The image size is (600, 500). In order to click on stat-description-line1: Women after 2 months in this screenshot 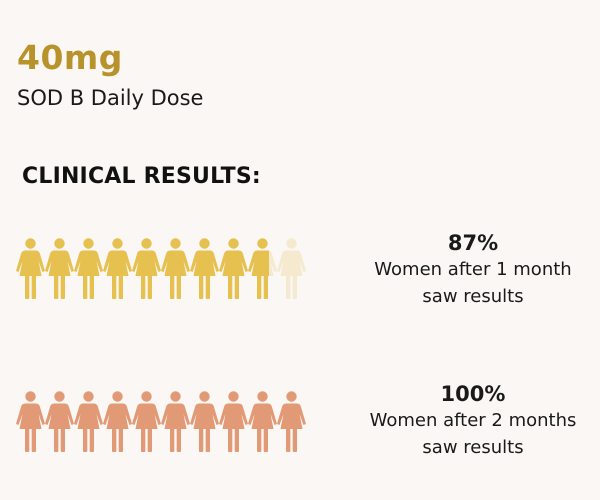, I will do `click(473, 420)`.